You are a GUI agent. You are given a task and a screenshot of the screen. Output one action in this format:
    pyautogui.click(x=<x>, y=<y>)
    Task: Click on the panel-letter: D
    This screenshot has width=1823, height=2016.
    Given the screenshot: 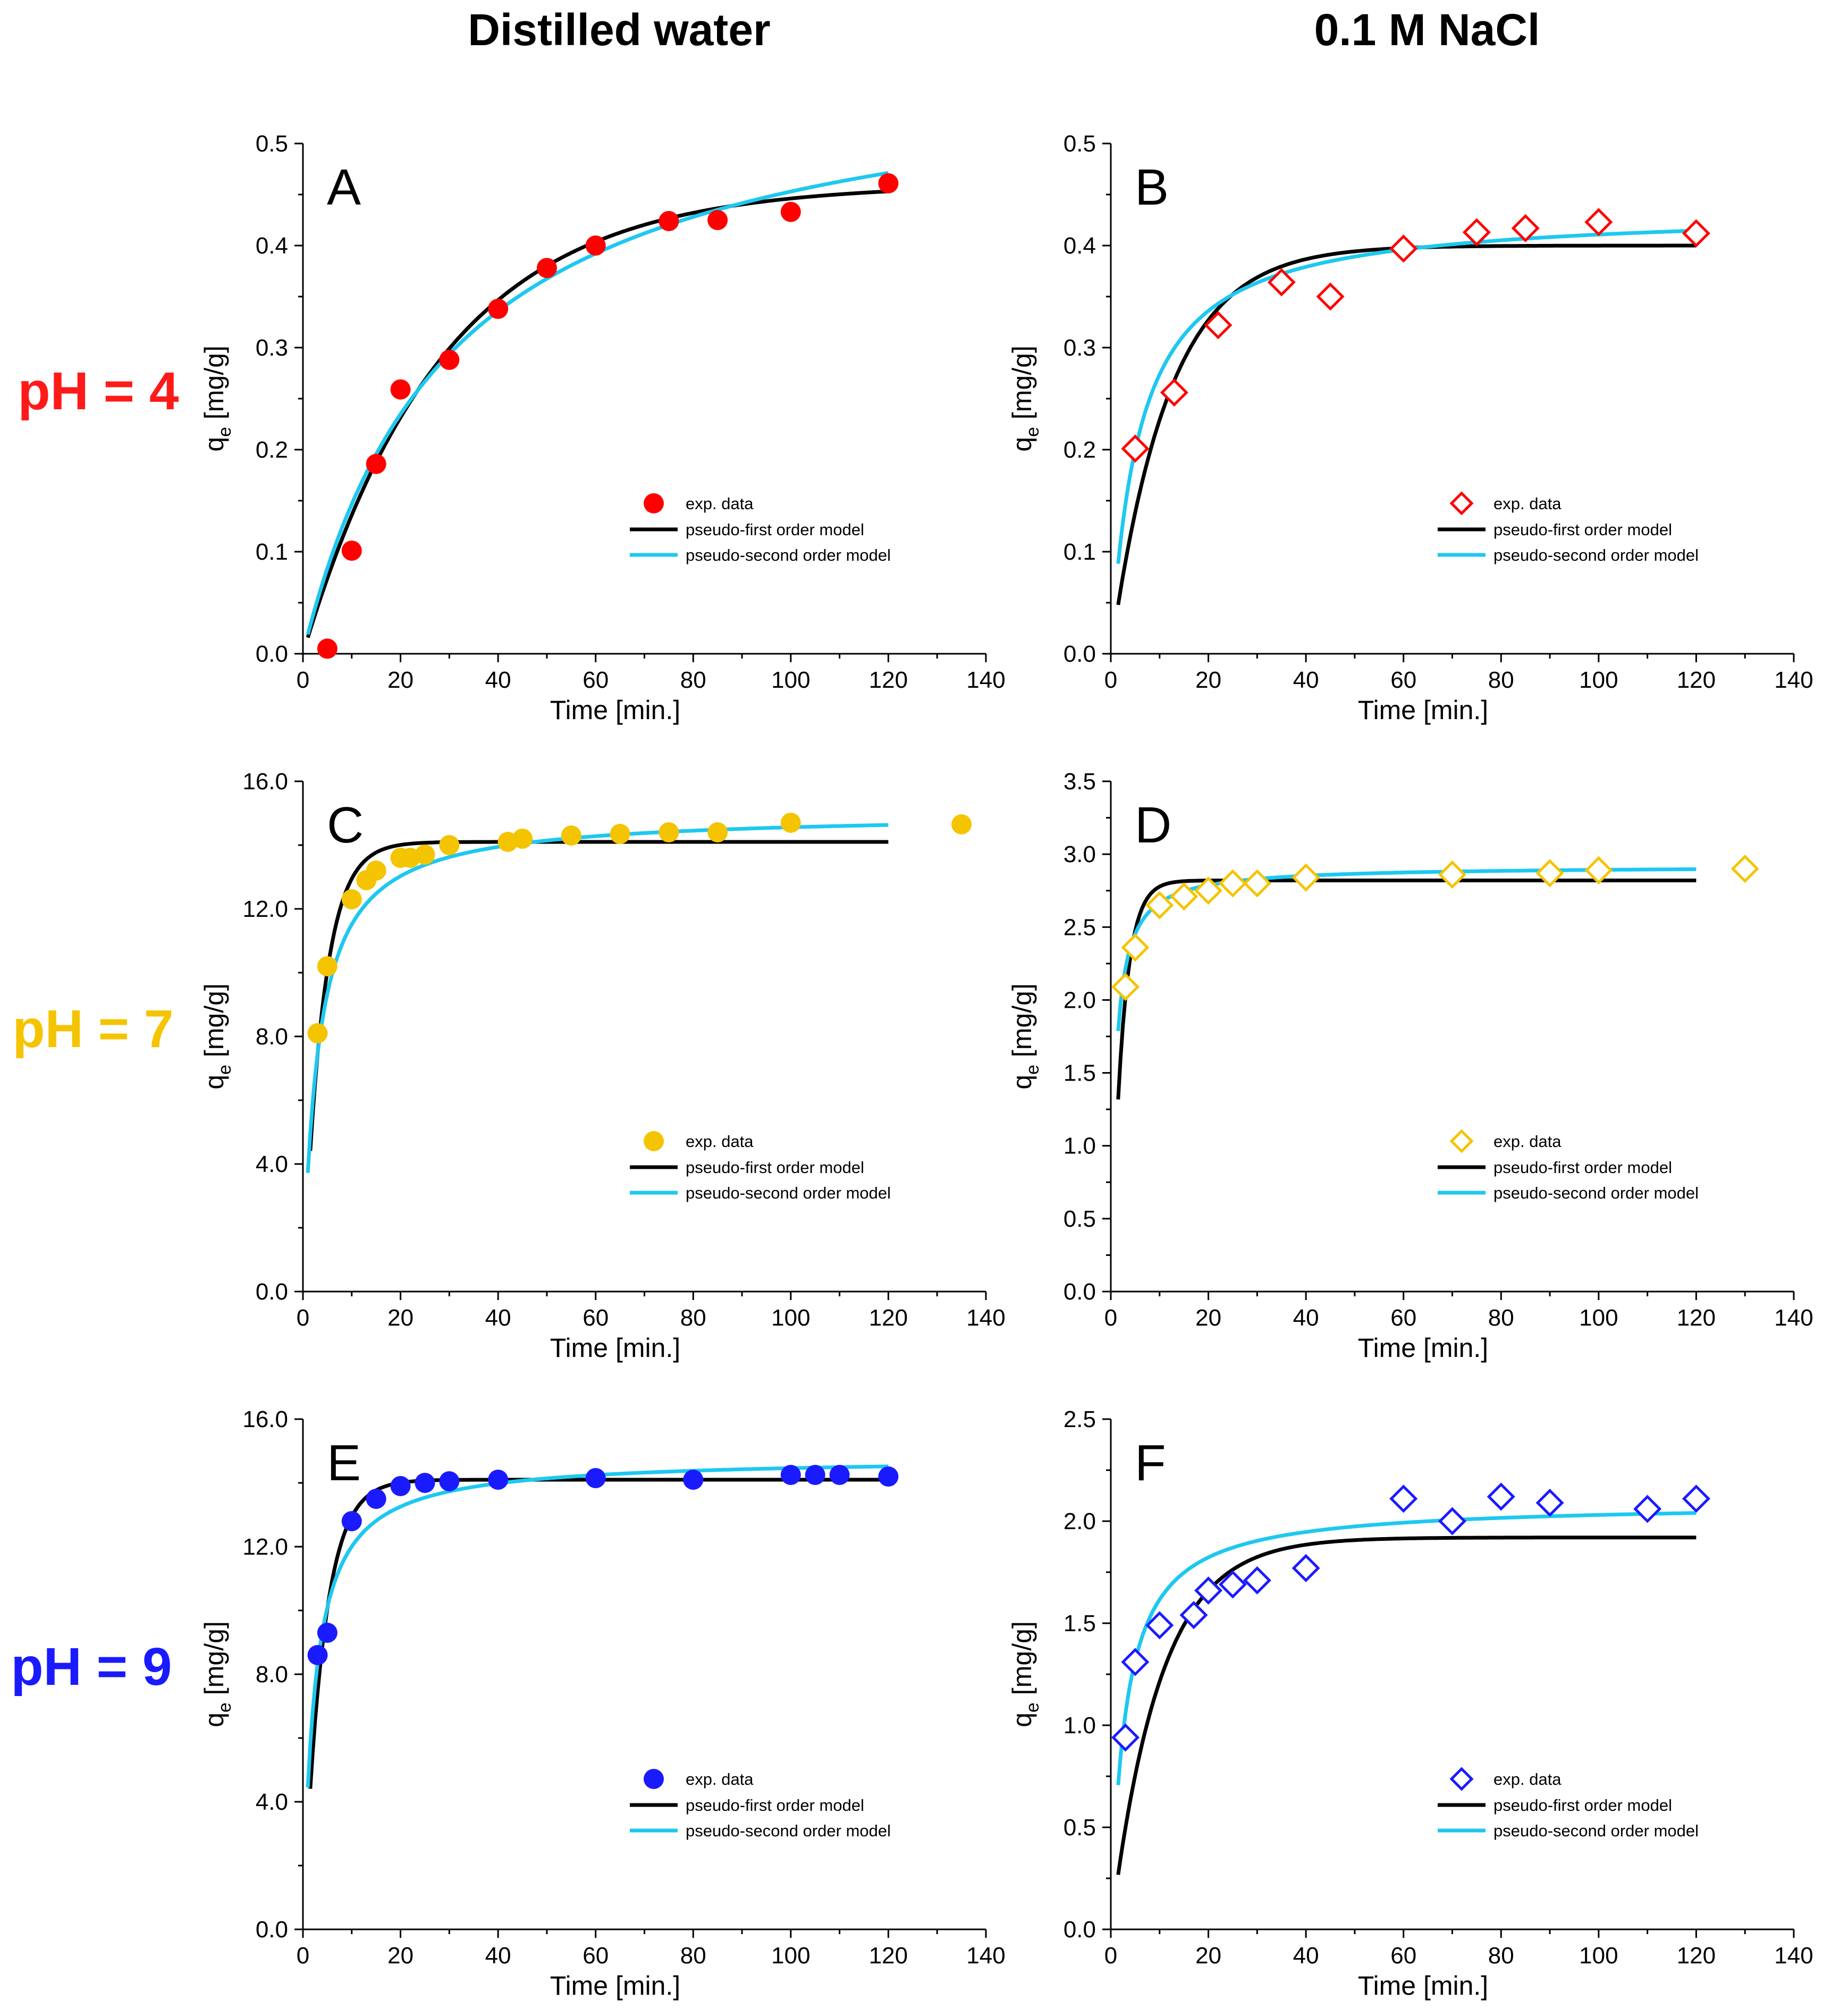 What is the action you would take?
    pyautogui.click(x=1153, y=825)
    